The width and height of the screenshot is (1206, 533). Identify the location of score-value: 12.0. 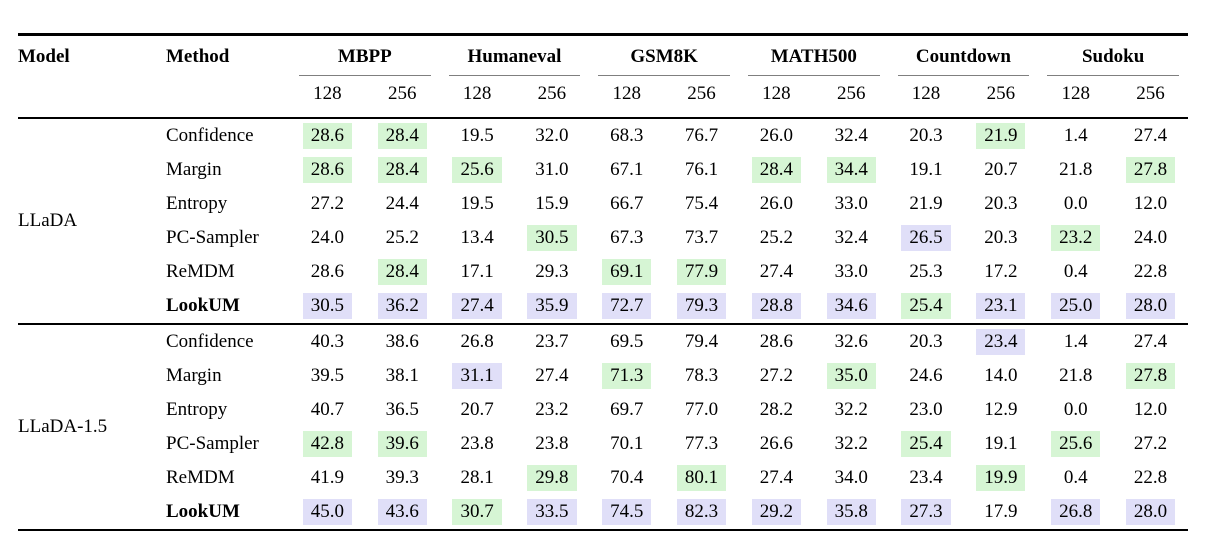
(1150, 203).